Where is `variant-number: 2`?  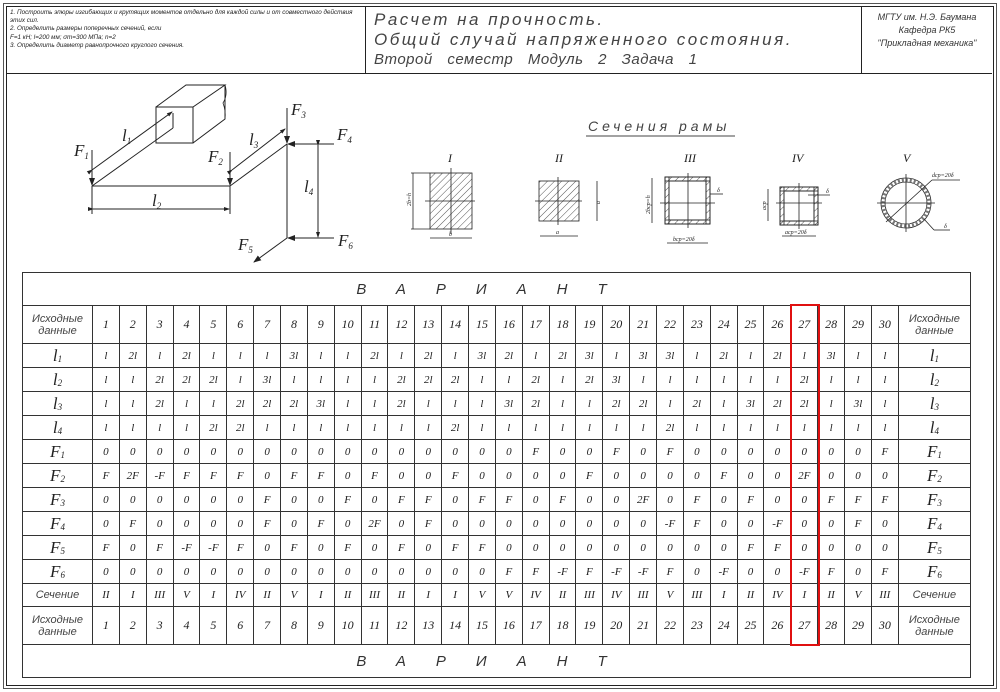 variant-number: 2 is located at coordinates (132, 324).